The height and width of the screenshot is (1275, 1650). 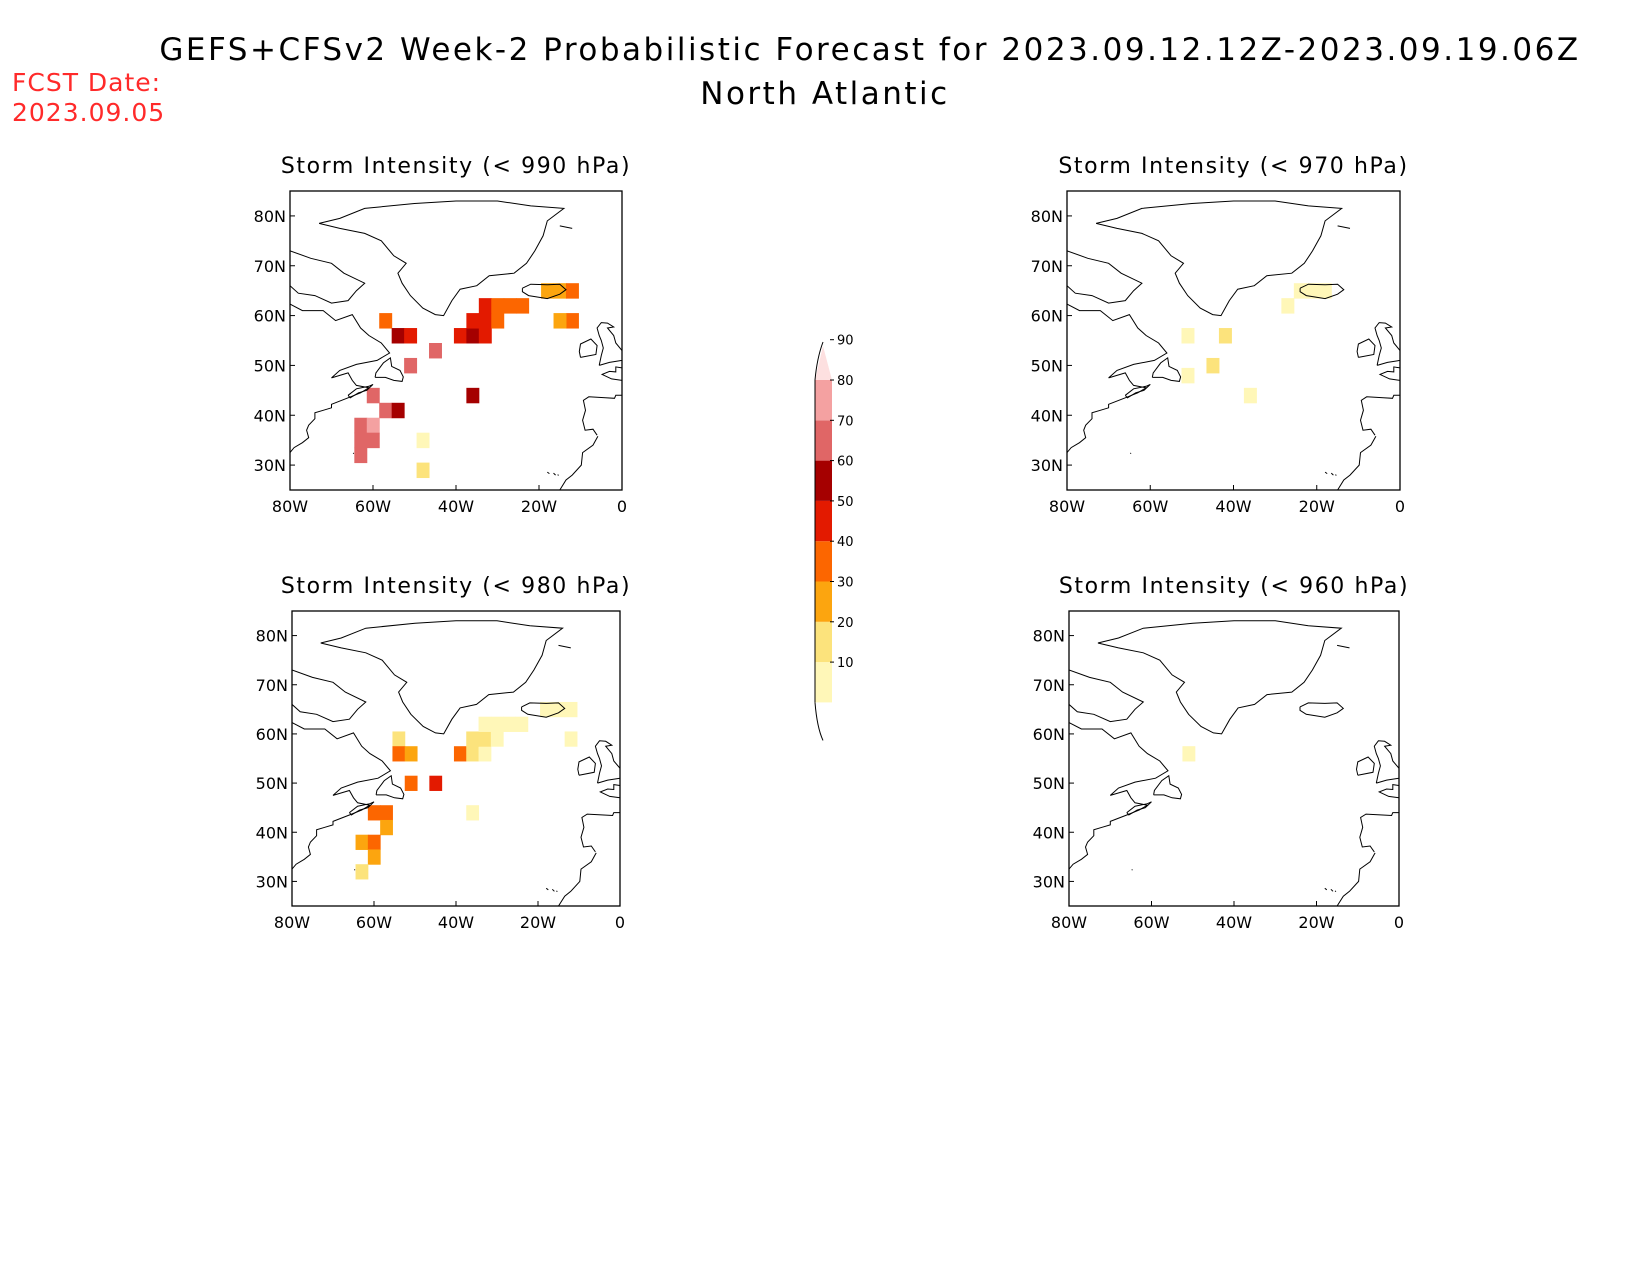 I want to click on colorbar-label: 70, so click(x=845, y=421).